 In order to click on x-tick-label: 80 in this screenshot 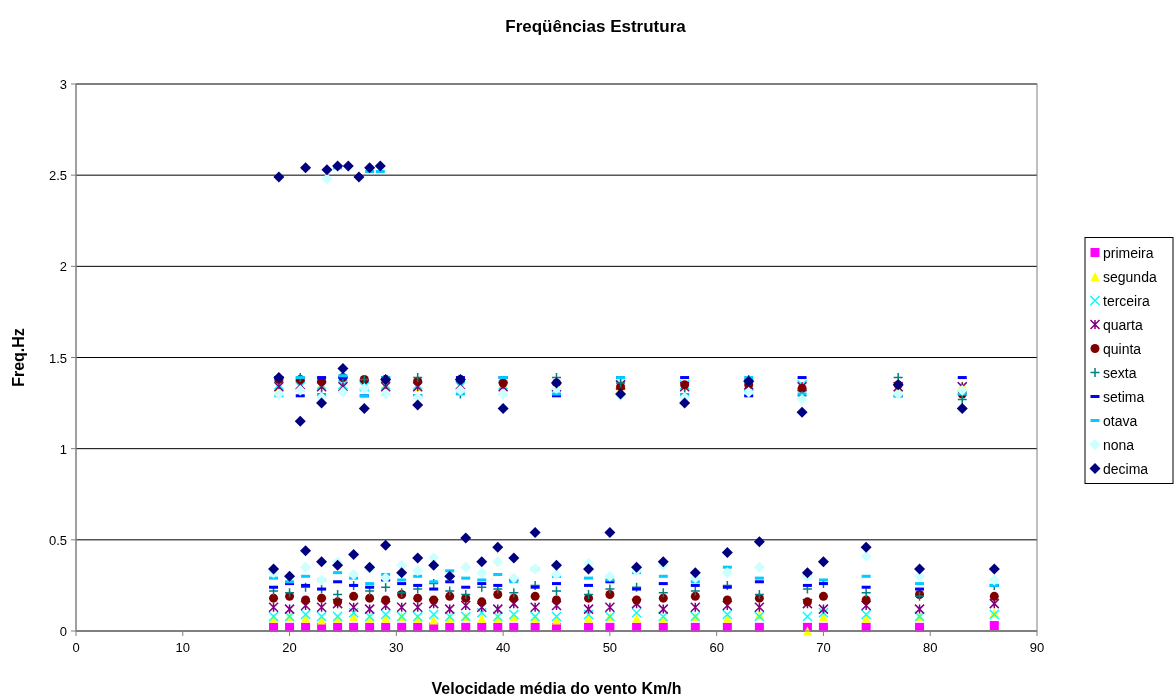, I will do `click(930, 647)`.